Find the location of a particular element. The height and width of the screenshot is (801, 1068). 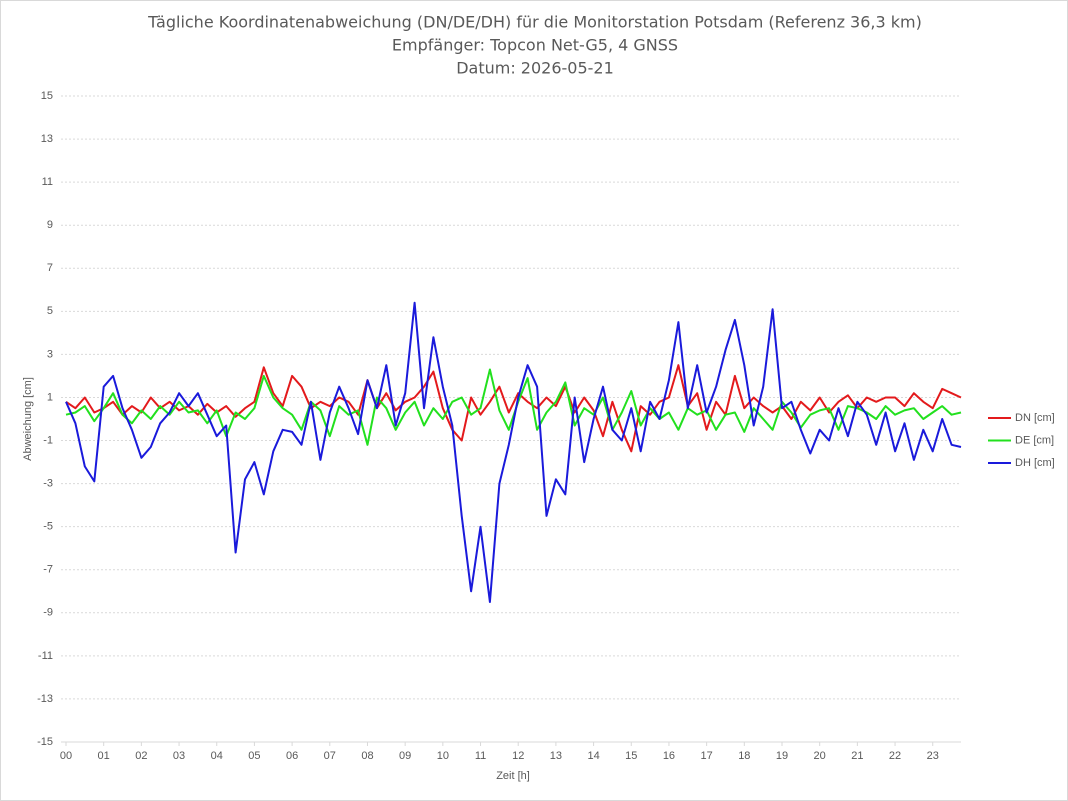

y-tick-label: -9 is located at coordinates (48, 613).